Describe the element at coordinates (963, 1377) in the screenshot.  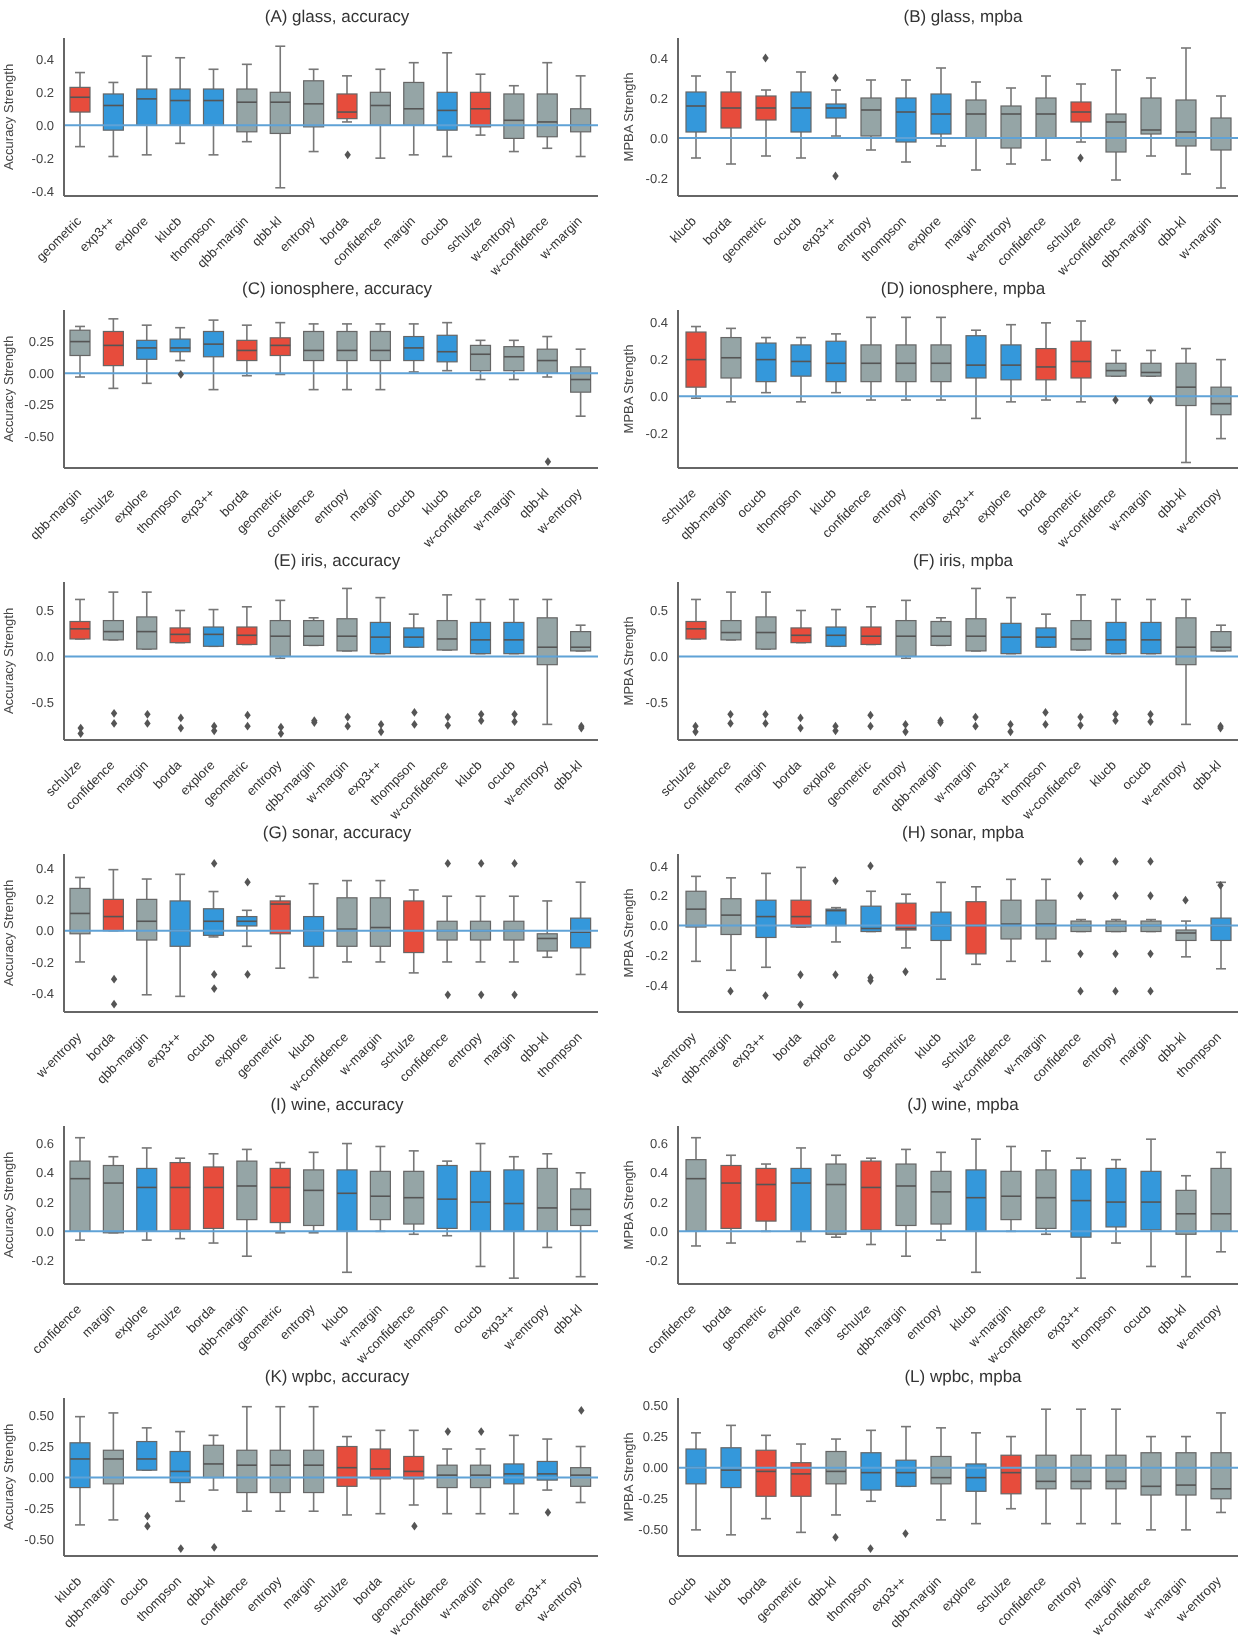
I see `chart-title: (L) wpbc, mpba` at that location.